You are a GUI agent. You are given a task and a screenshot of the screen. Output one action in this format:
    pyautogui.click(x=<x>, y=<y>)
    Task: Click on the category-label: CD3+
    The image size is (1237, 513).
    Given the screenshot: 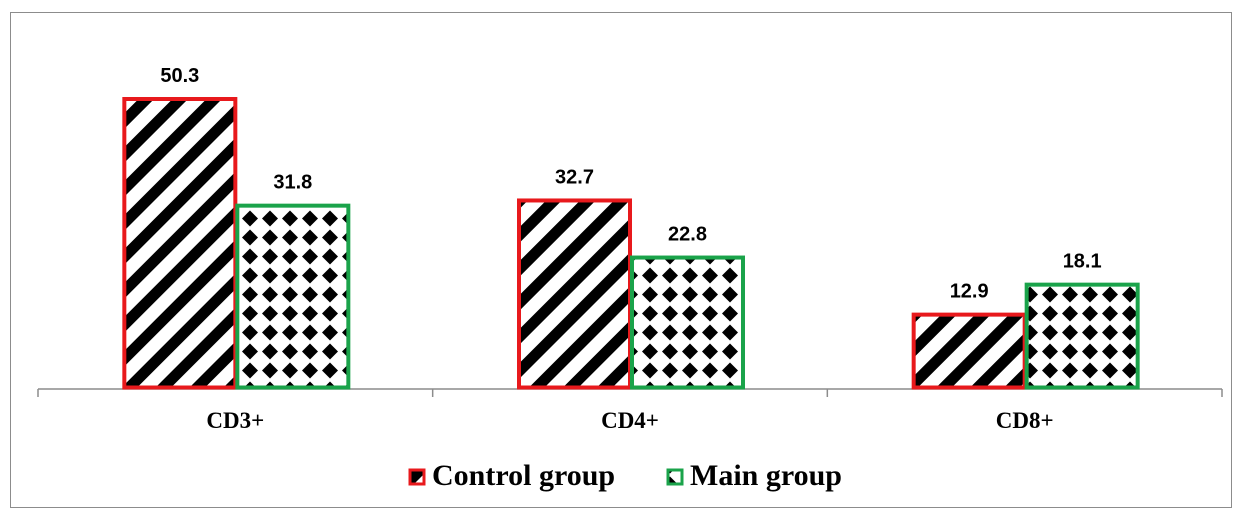 What is the action you would take?
    pyautogui.click(x=235, y=420)
    